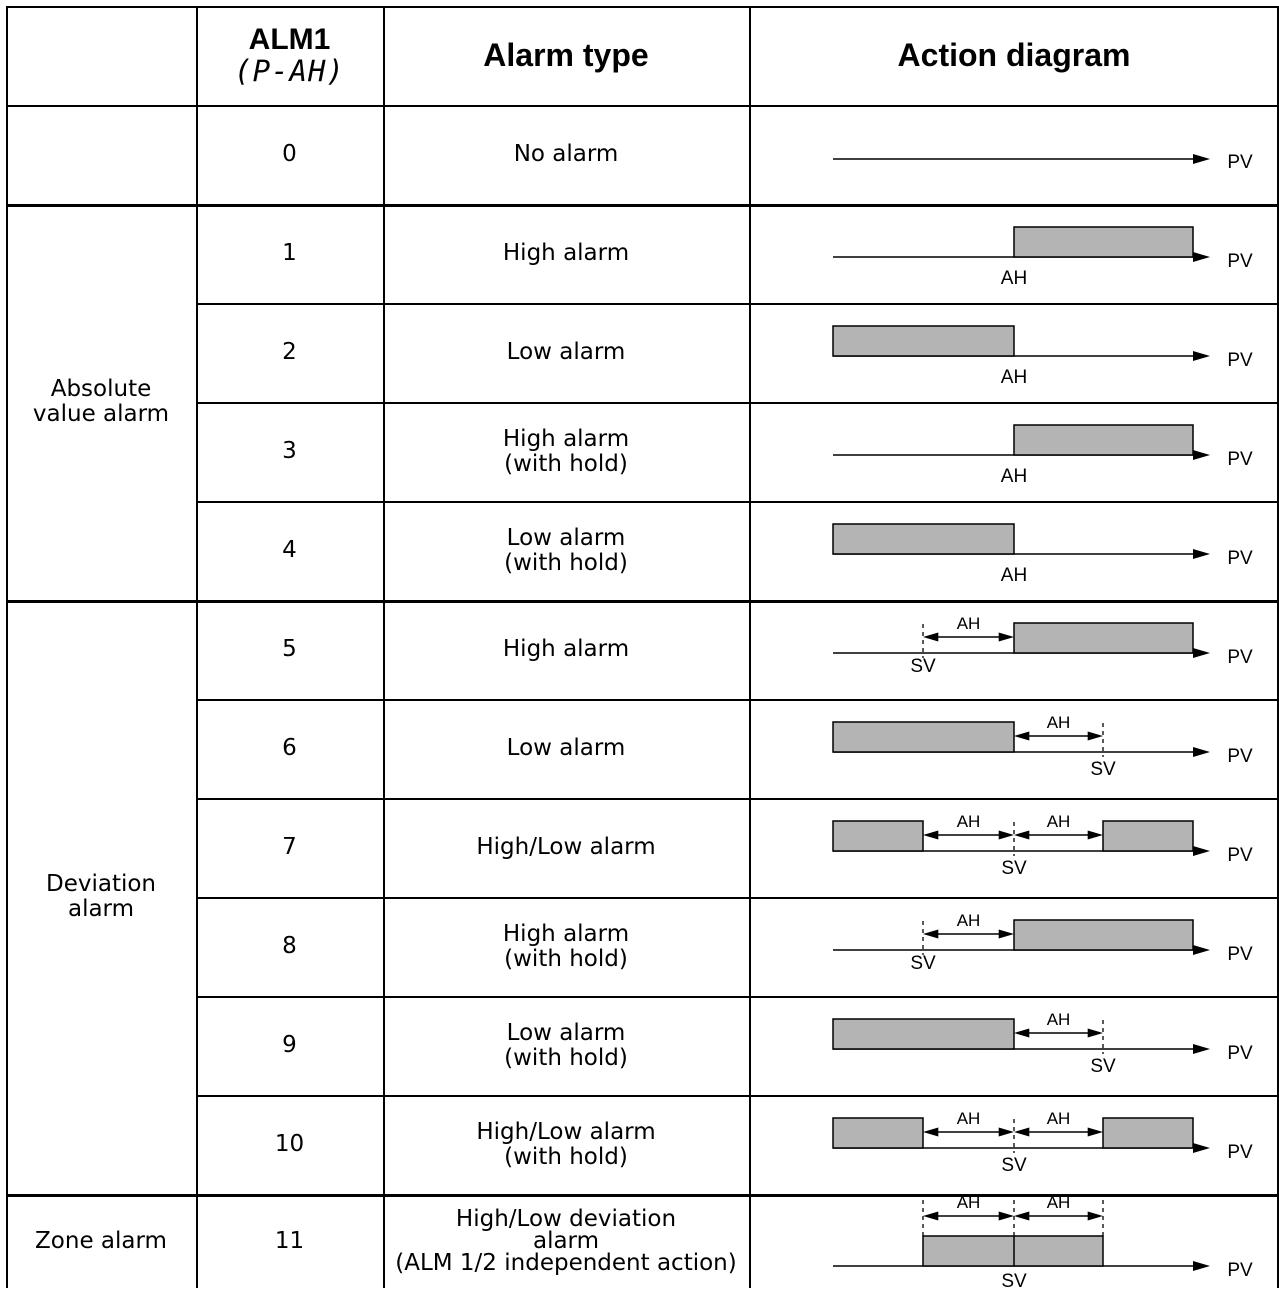 This screenshot has width=1279, height=1293. Describe the element at coordinates (101, 401) in the screenshot. I see `group-label: Absolute value alarm` at that location.